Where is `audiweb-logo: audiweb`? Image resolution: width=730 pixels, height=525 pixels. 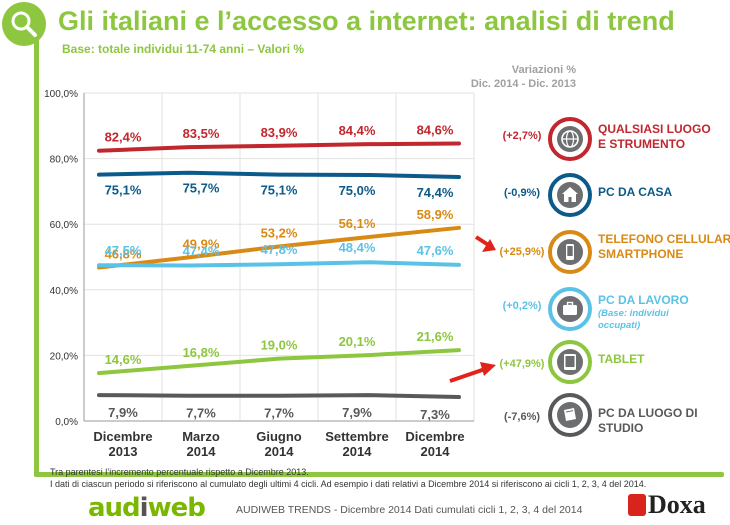 audiweb-logo: audiweb is located at coordinates (147, 508).